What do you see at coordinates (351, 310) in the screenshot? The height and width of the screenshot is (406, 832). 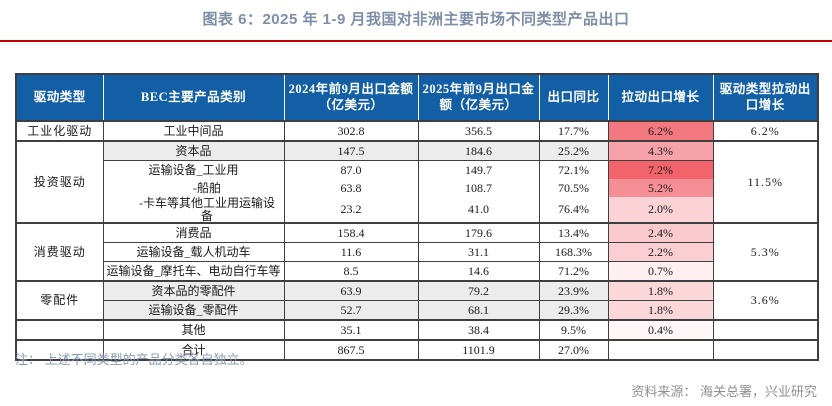 I see `amount-2024-cell: 52.7` at bounding box center [351, 310].